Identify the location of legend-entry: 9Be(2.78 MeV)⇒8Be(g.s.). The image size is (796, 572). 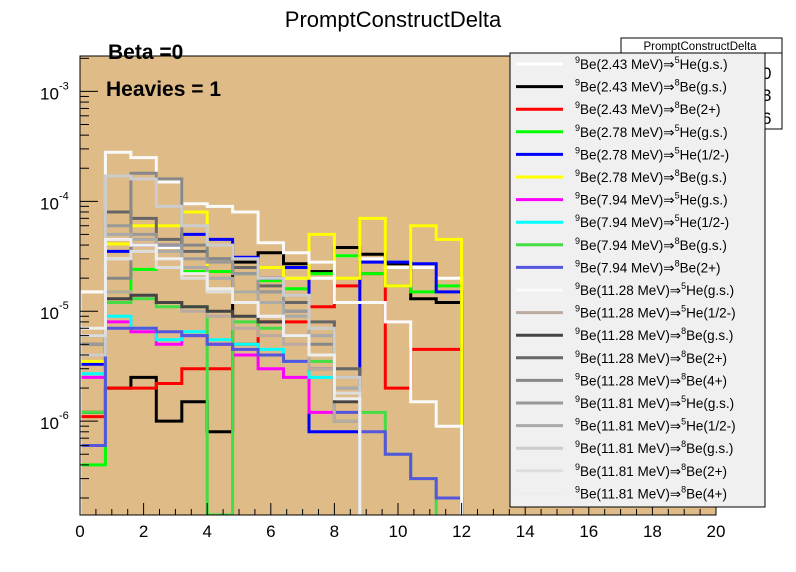
(621, 176).